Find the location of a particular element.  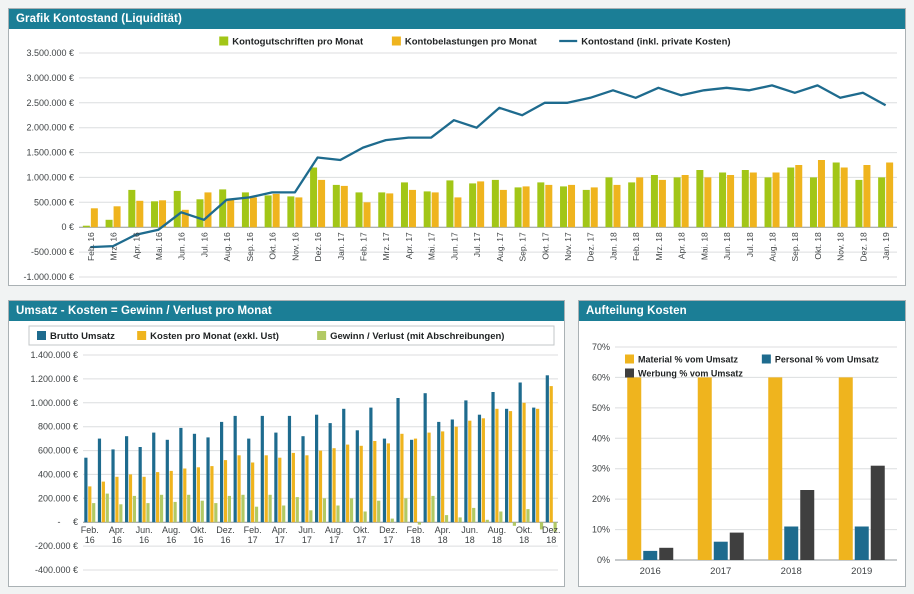

x-tick-label: Jun. is located at coordinates (469, 530).